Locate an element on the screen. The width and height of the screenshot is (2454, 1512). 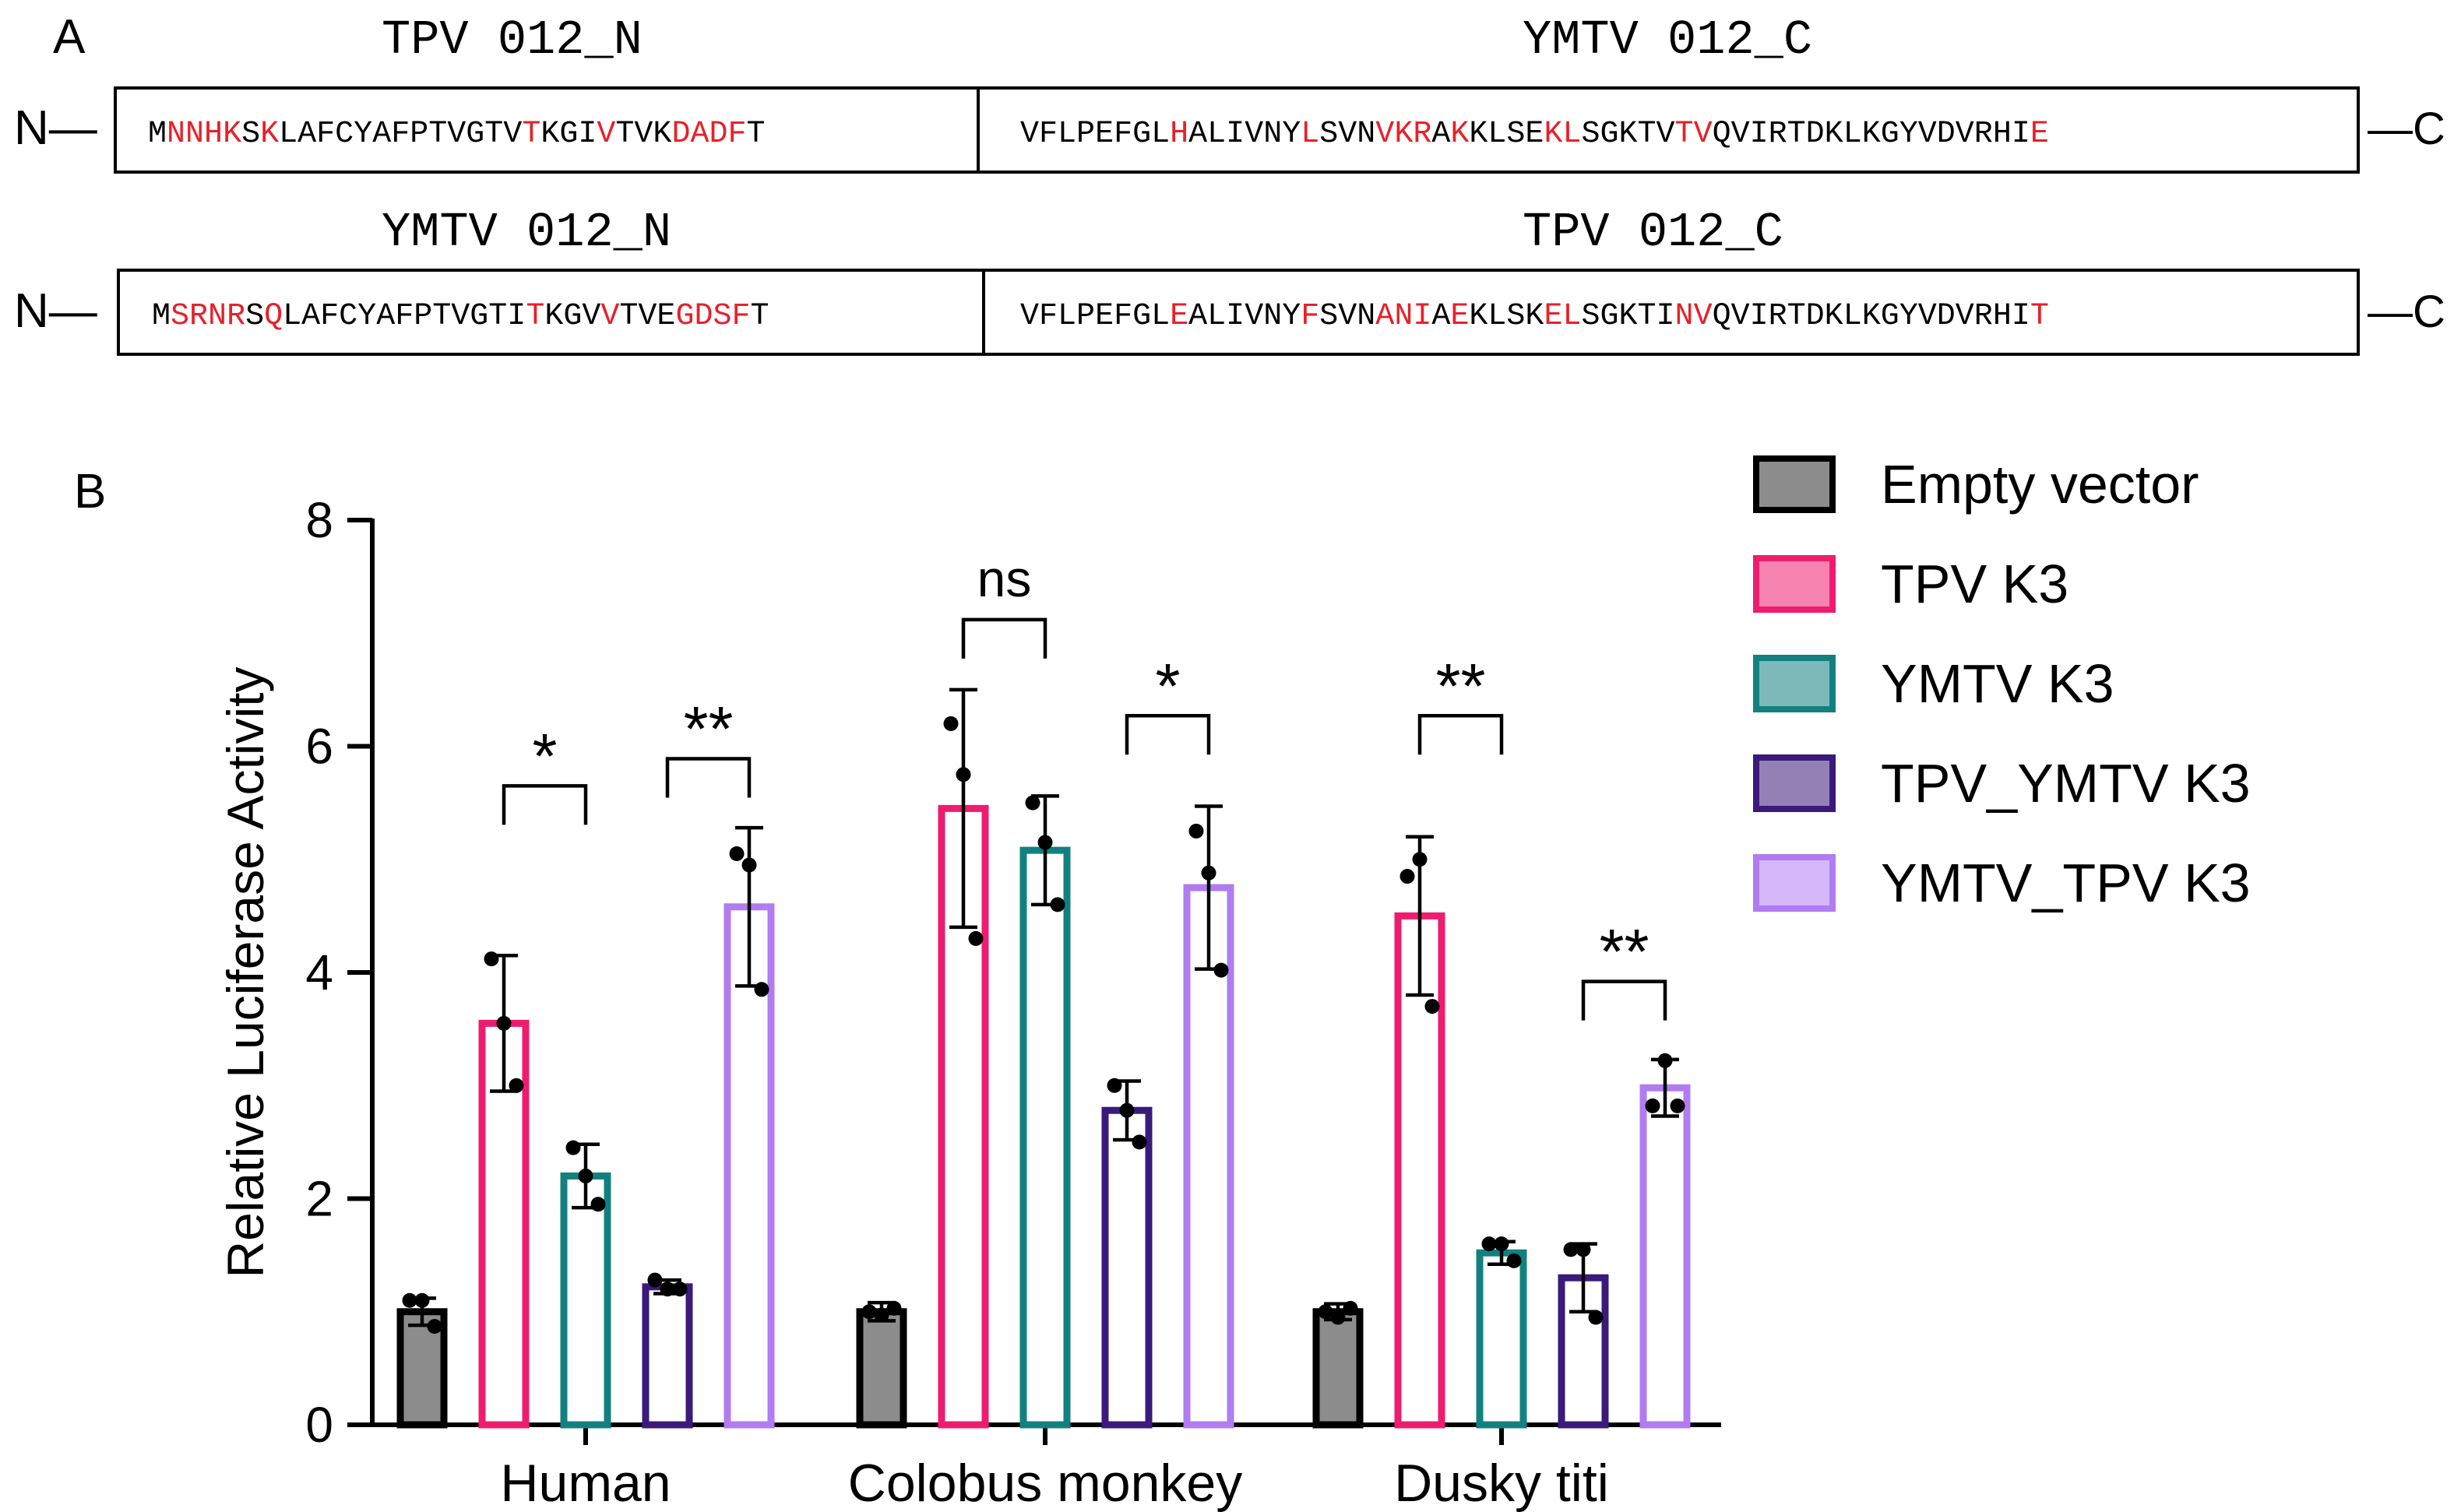
construct-1-n-half-sequence: MNNHKSKLAFCYAFPTVGTVTKGIVTVKDADFT is located at coordinates (457, 134).